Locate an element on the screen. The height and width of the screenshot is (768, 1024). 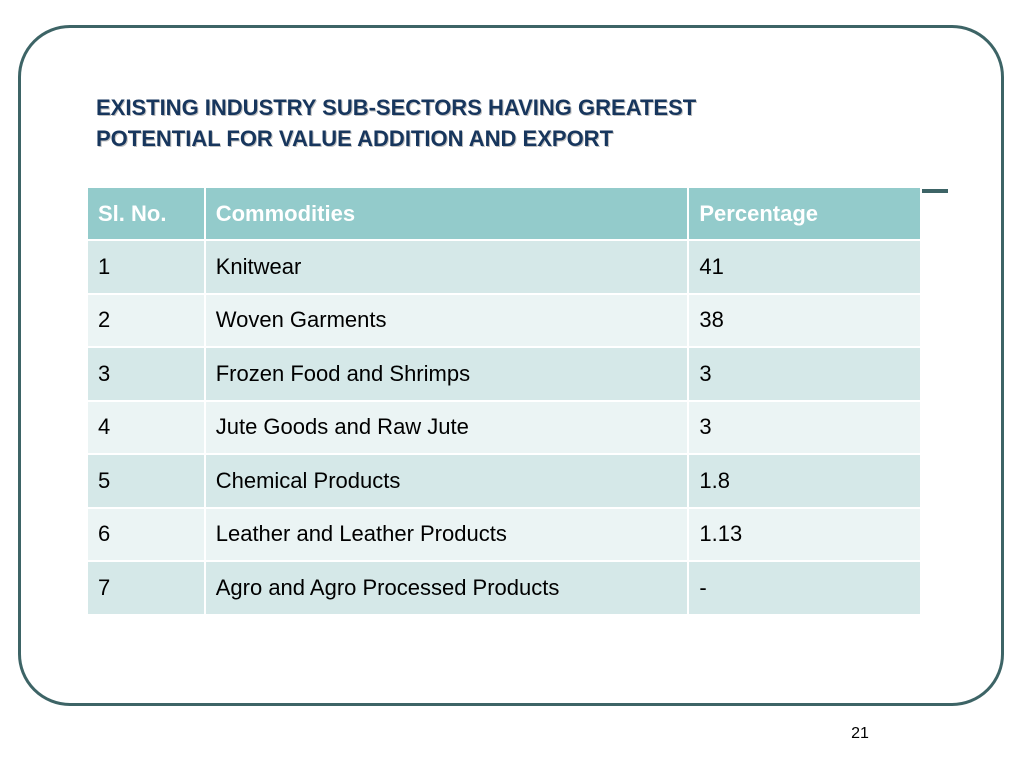
cell-commodity: Woven Garments is located at coordinates (446, 320).